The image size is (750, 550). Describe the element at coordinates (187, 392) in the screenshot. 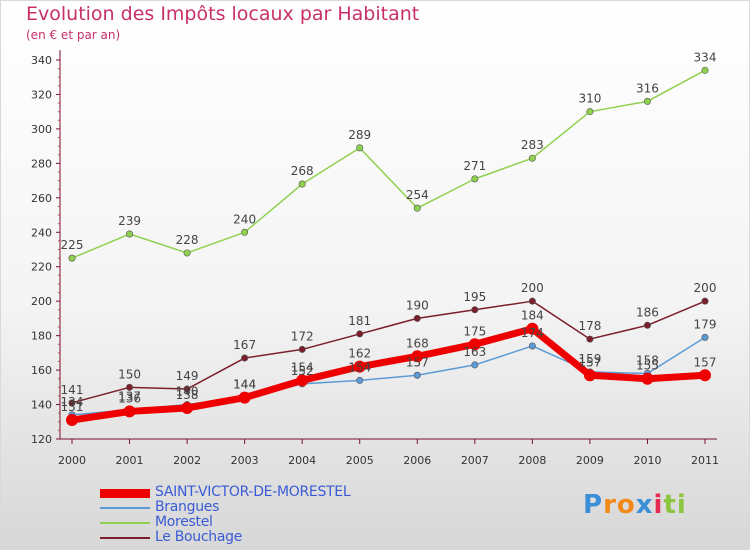

I see `data-label: 140` at that location.